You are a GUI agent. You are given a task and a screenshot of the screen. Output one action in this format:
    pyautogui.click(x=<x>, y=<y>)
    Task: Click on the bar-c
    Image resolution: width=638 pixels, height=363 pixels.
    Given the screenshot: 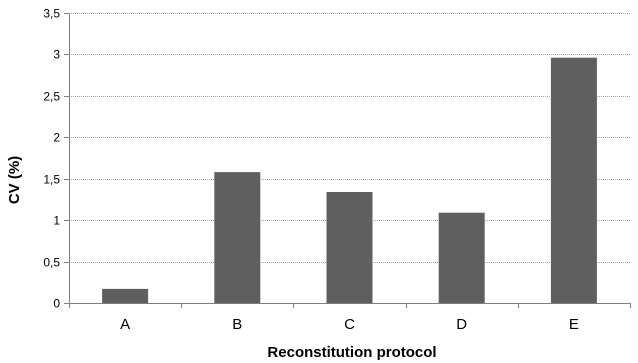 What is the action you would take?
    pyautogui.click(x=349, y=247)
    